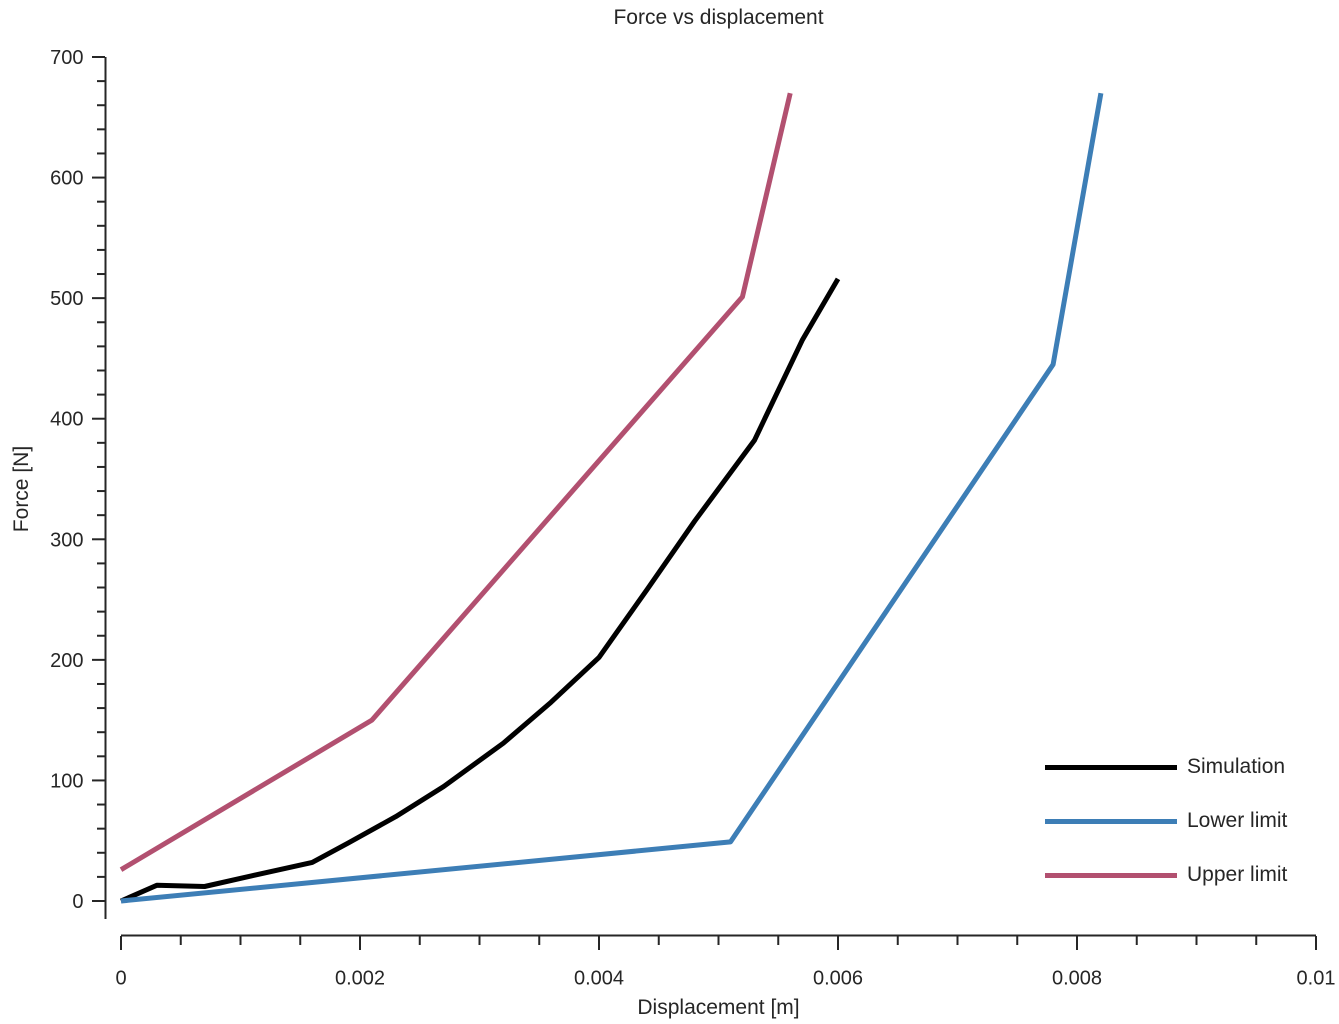  What do you see at coordinates (599, 979) in the screenshot?
I see `x-tick-label: 0.004` at bounding box center [599, 979].